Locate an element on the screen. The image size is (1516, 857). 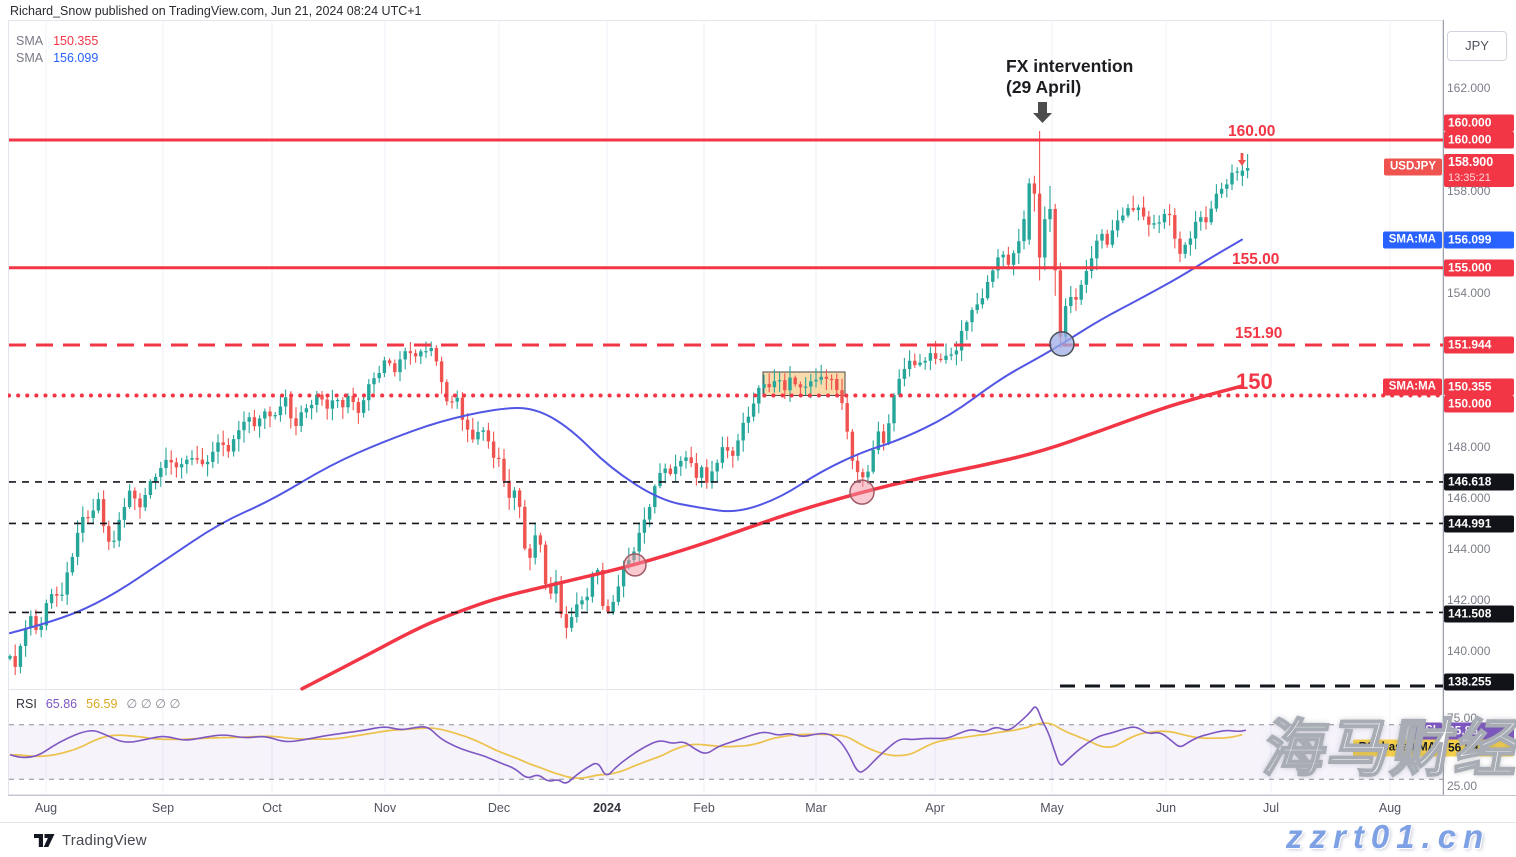
indicator-legend: SMA 150.355 SMA 156.099 is located at coordinates (57, 50).